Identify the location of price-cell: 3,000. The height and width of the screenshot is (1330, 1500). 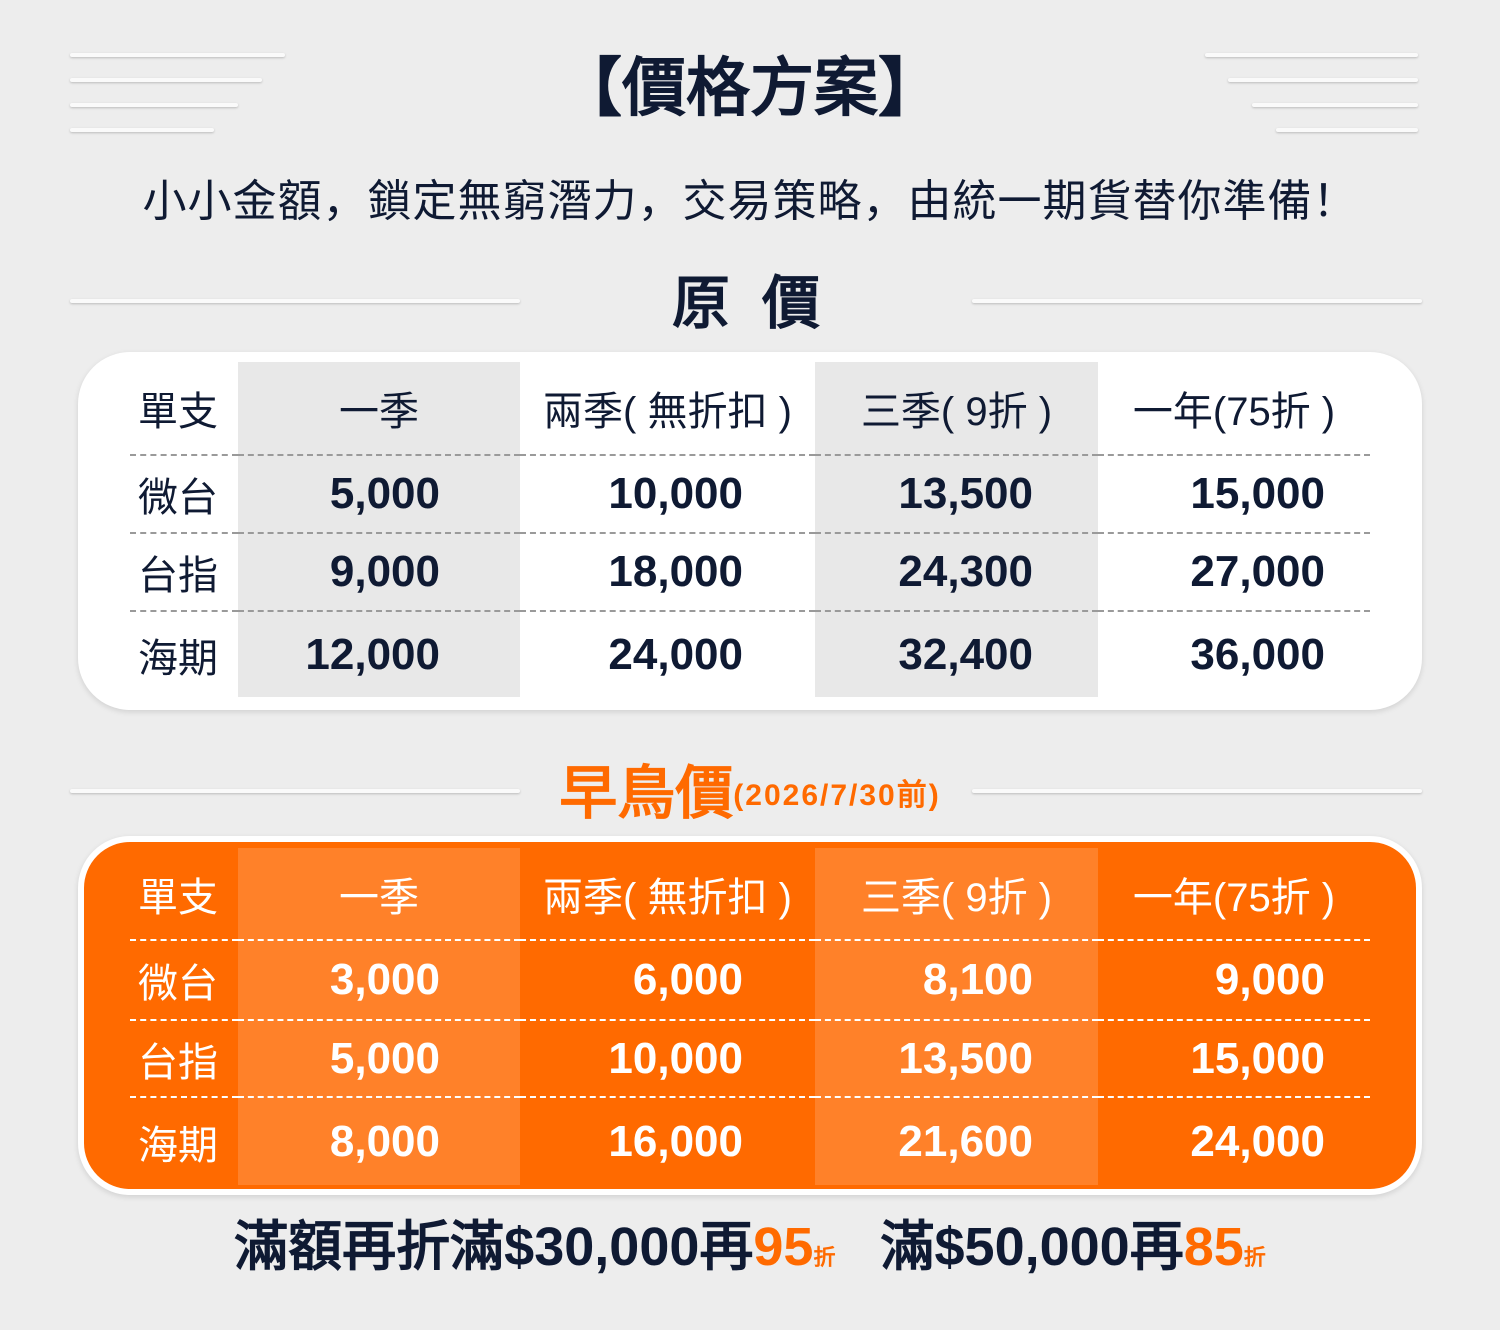
(379, 980).